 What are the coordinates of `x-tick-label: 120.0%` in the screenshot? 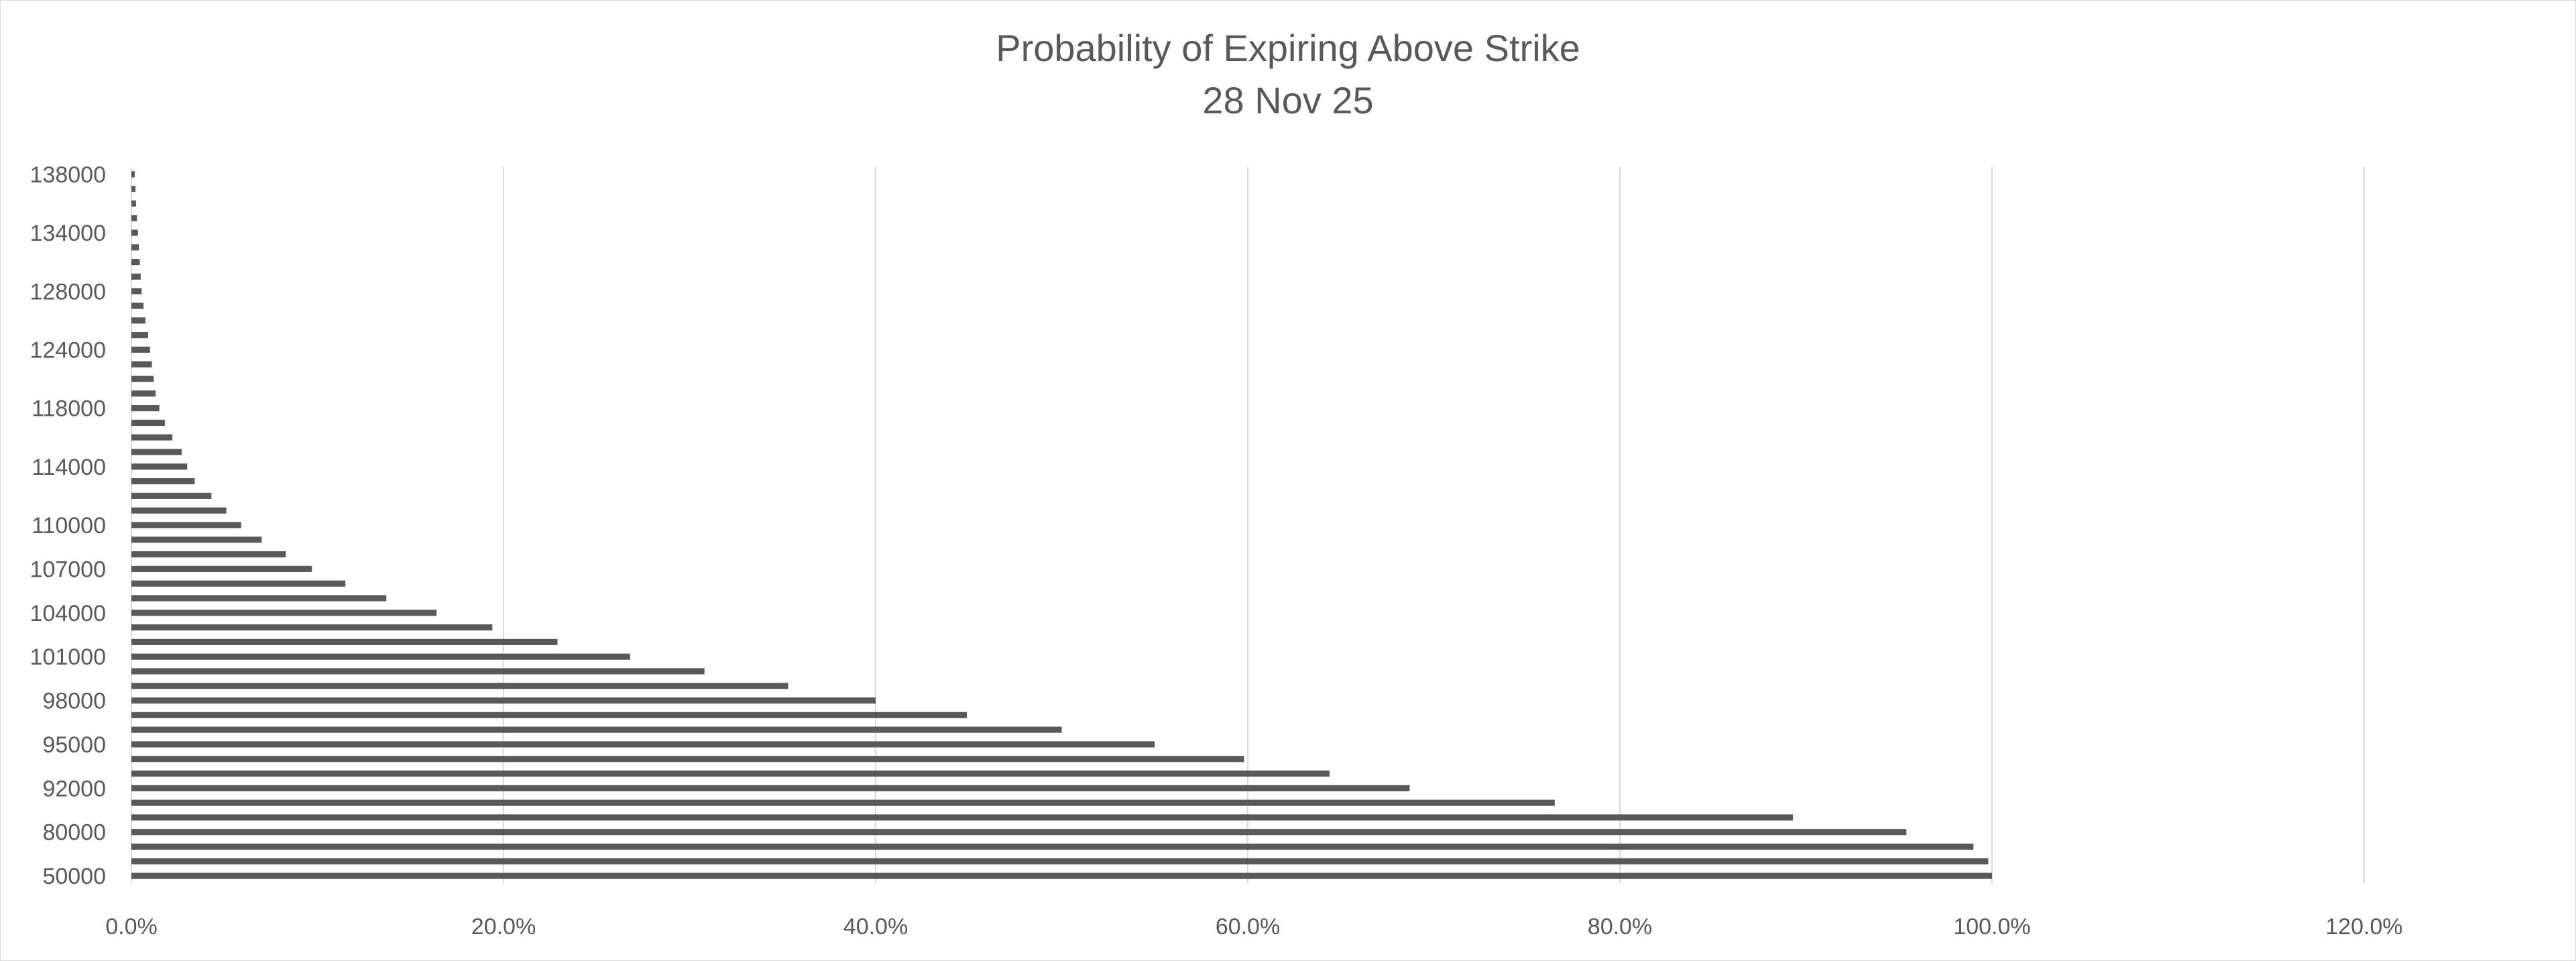 It's located at (2363, 927).